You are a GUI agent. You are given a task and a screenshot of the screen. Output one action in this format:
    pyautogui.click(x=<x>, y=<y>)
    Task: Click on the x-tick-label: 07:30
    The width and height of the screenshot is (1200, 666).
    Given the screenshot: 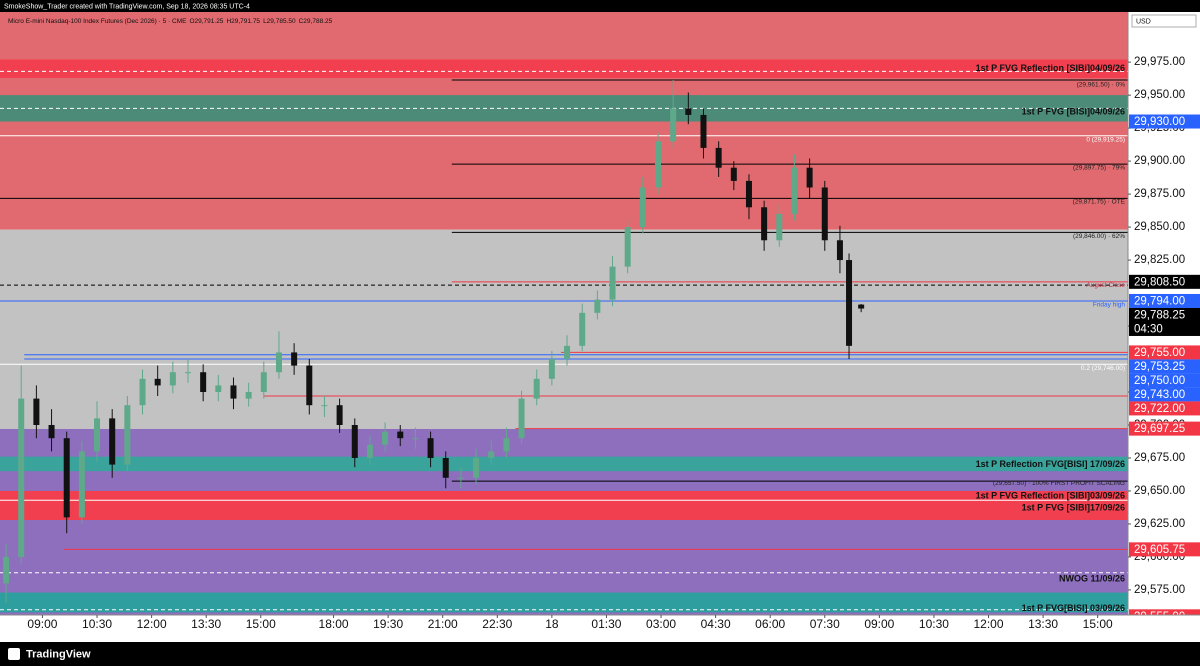 What is the action you would take?
    pyautogui.click(x=825, y=624)
    